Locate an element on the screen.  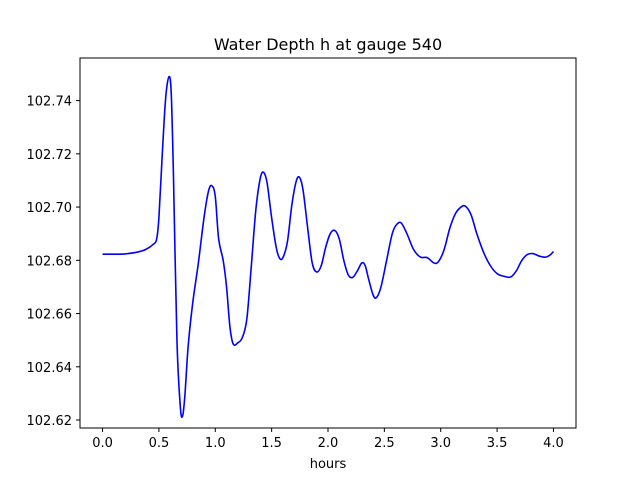
x-tick-label: 0.5 is located at coordinates (159, 443).